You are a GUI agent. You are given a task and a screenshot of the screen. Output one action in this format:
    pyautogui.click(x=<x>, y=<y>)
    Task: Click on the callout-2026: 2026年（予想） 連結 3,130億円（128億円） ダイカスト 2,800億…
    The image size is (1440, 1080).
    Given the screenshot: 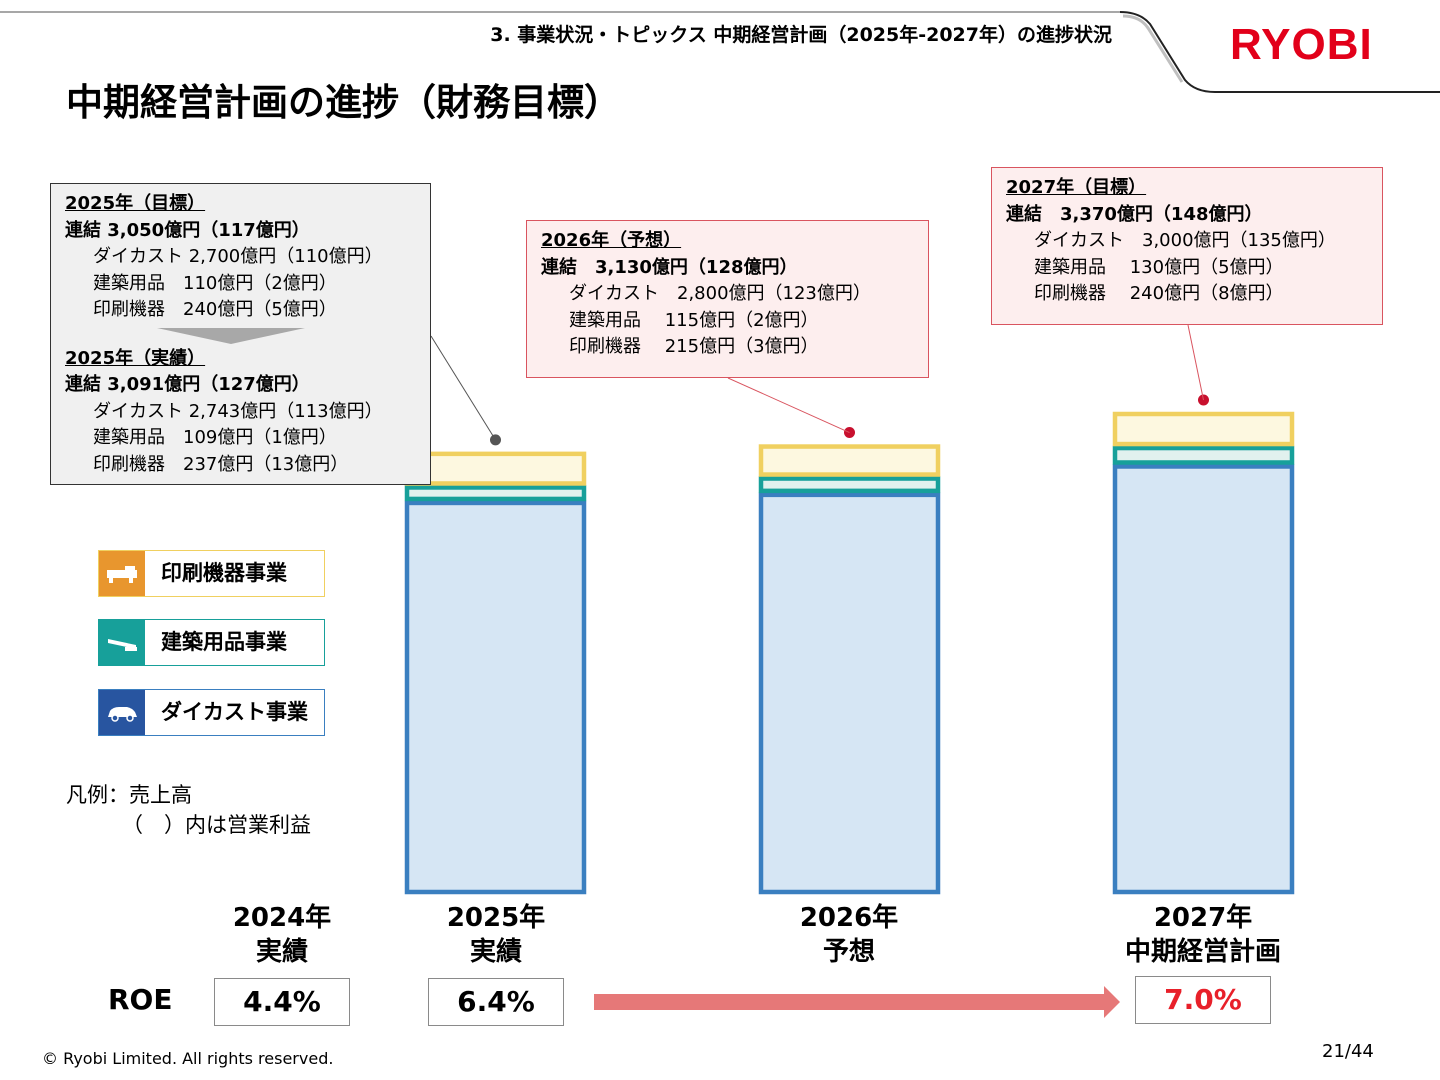 What is the action you would take?
    pyautogui.click(x=727, y=299)
    